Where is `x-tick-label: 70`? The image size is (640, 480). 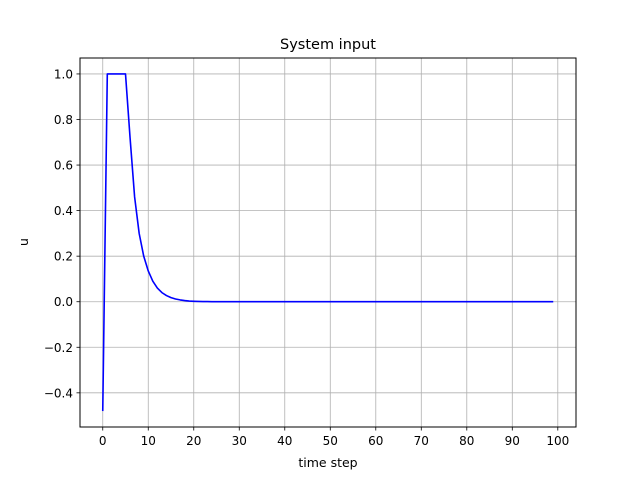 x-tick-label: 70 is located at coordinates (421, 441).